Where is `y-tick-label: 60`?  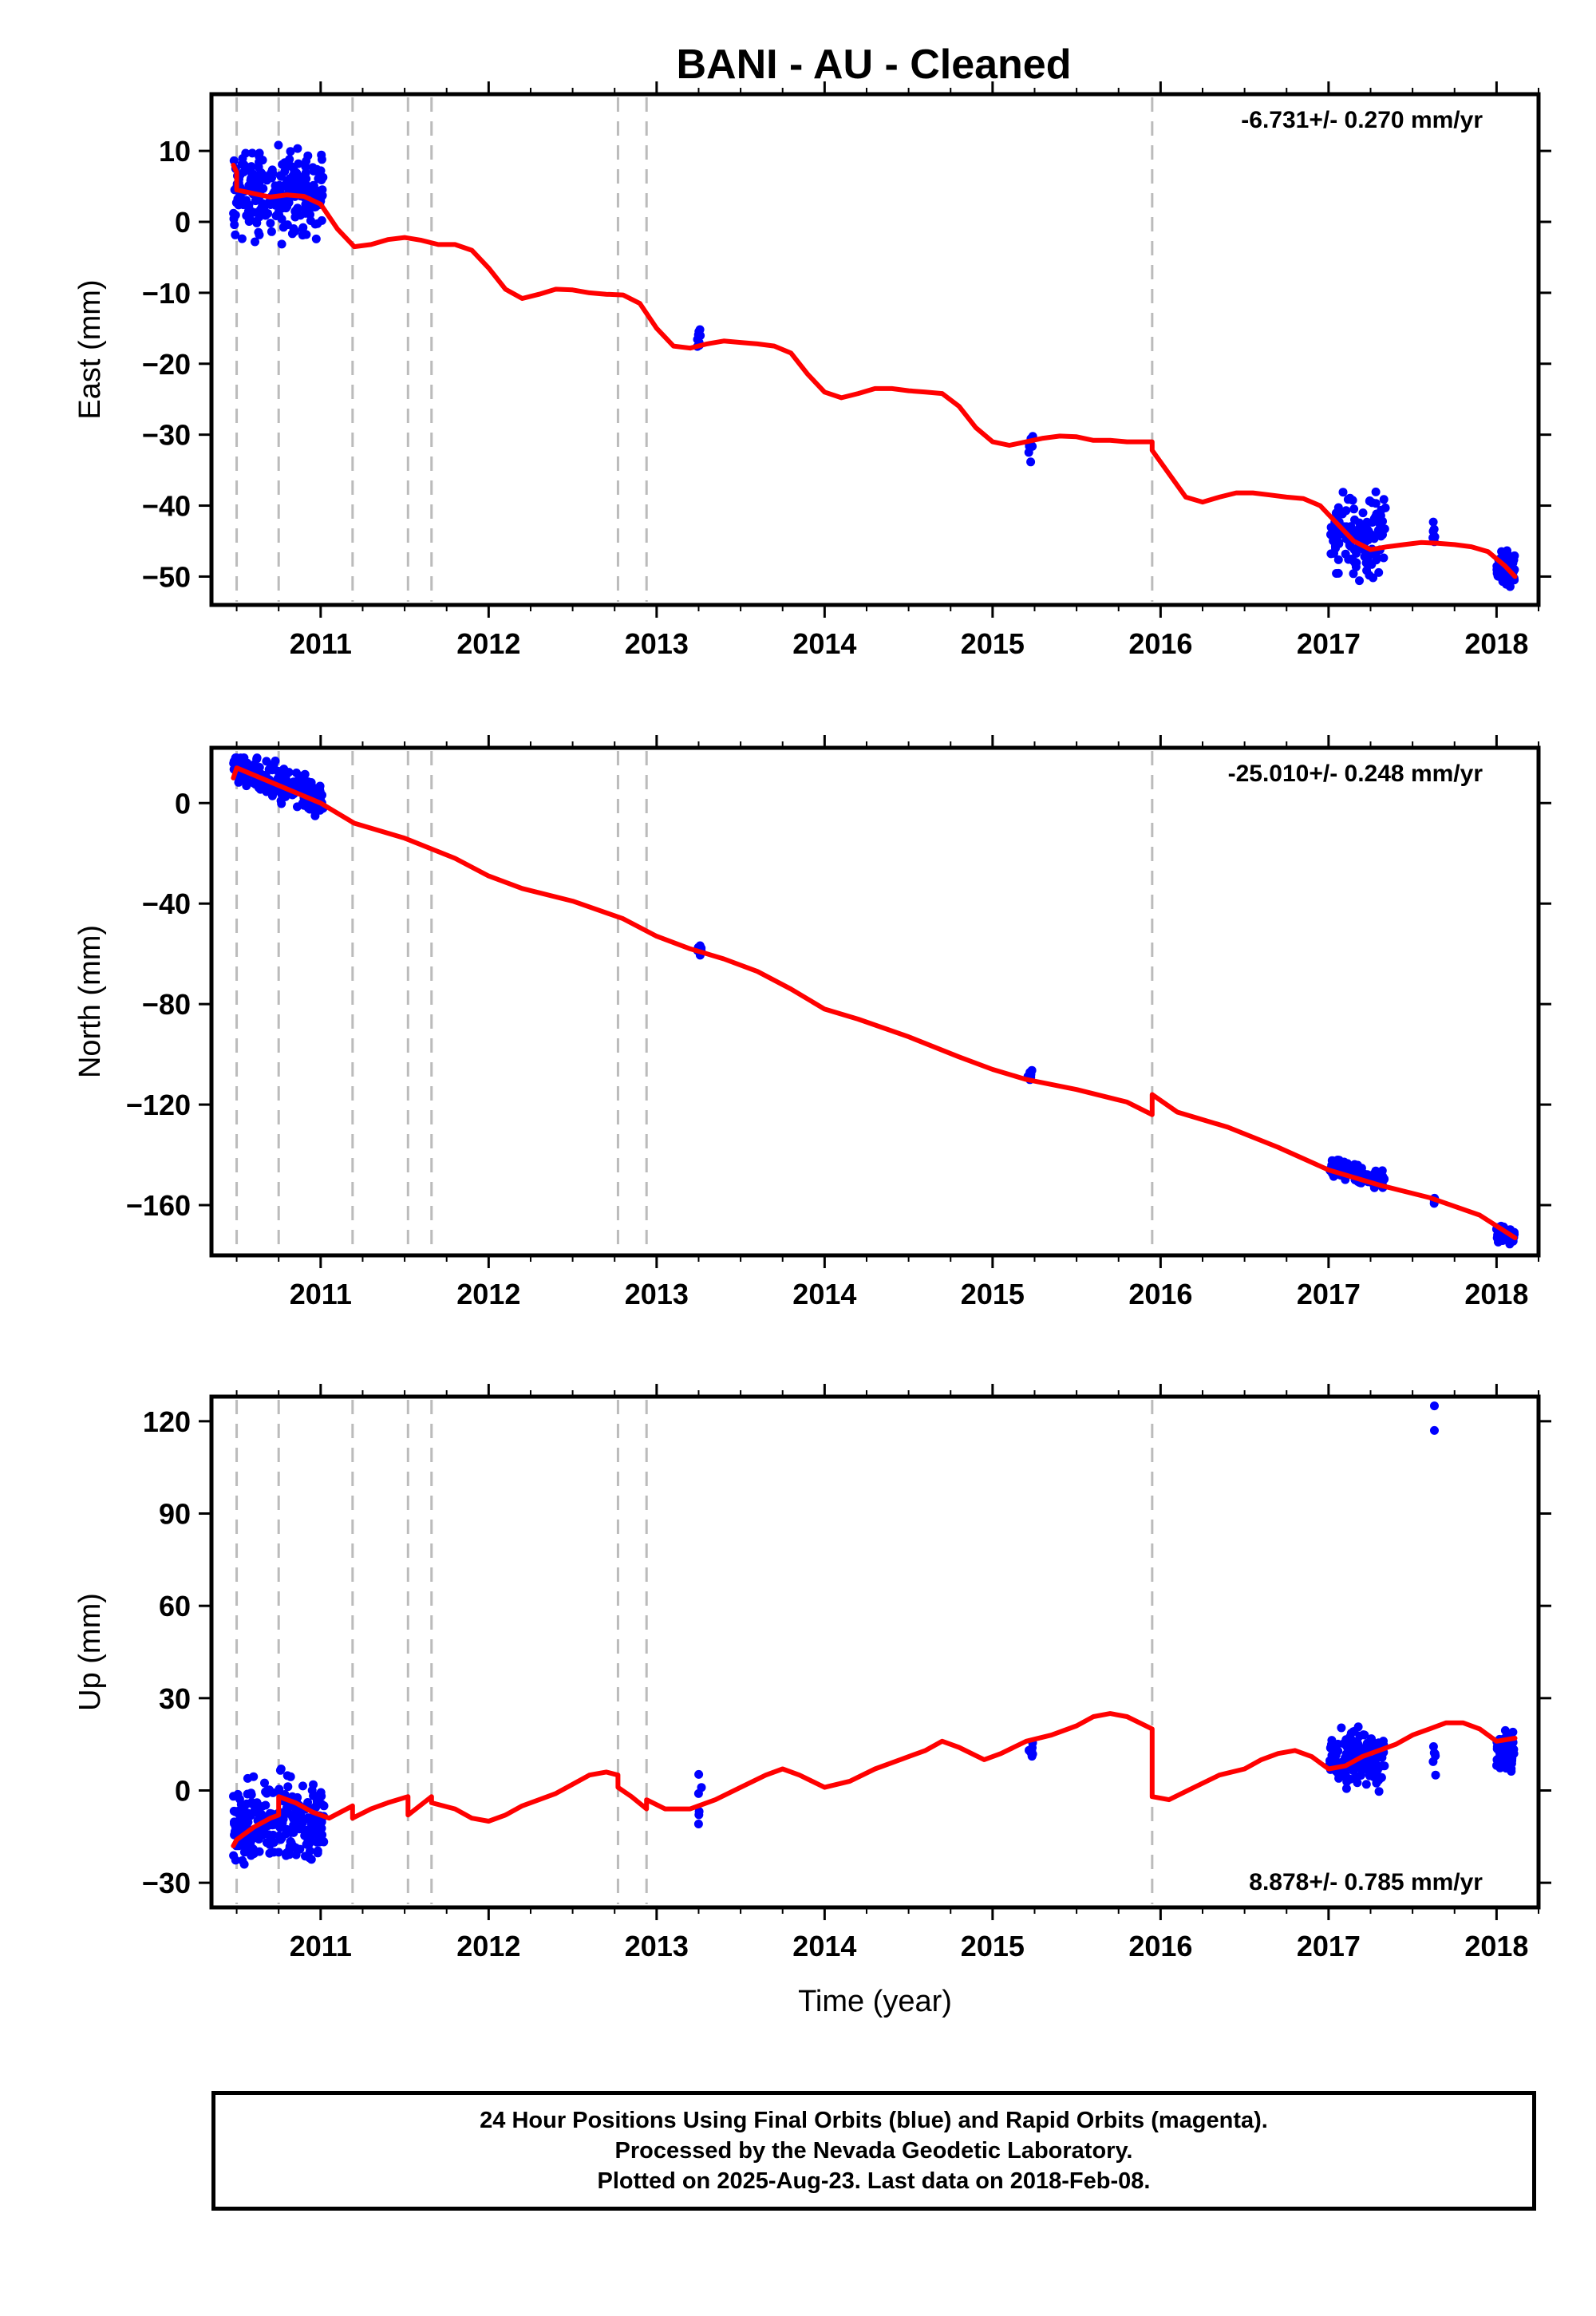
y-tick-label: 60 is located at coordinates (175, 1606).